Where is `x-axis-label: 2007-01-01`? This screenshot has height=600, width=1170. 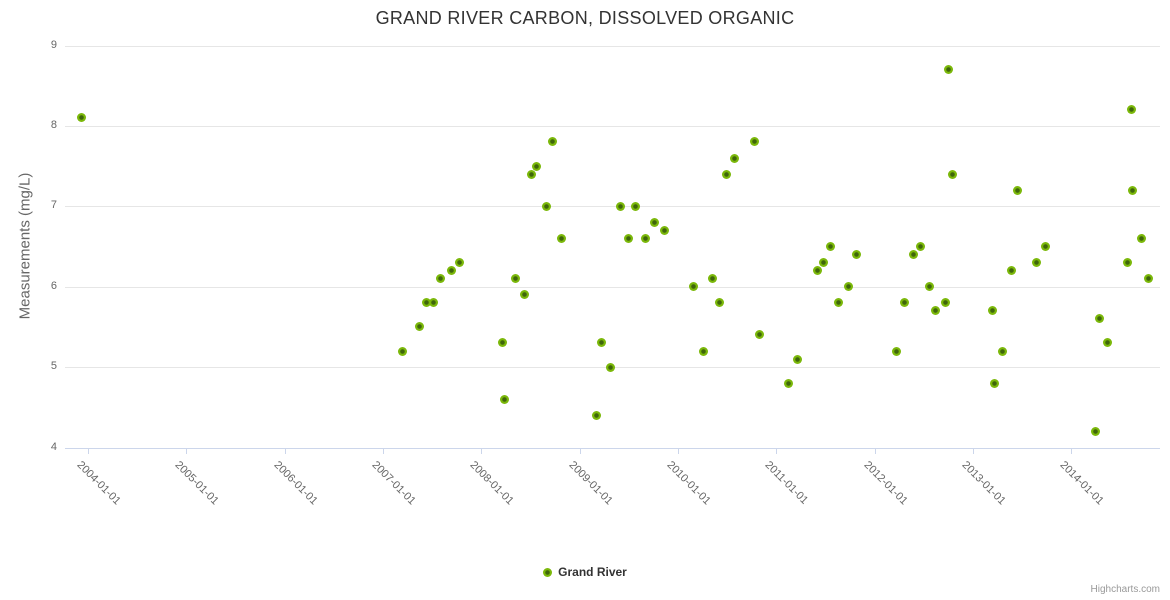
x-axis-label: 2007-01-01 is located at coordinates (393, 483).